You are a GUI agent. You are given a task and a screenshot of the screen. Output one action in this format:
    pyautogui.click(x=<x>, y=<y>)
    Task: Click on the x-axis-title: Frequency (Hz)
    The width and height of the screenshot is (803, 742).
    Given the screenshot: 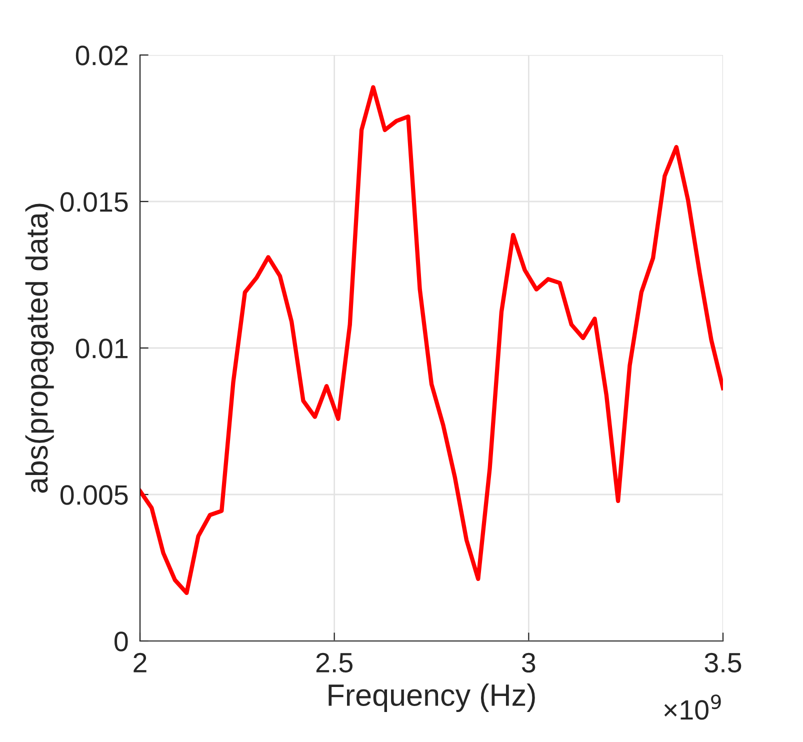 What is the action you would take?
    pyautogui.click(x=431, y=698)
    